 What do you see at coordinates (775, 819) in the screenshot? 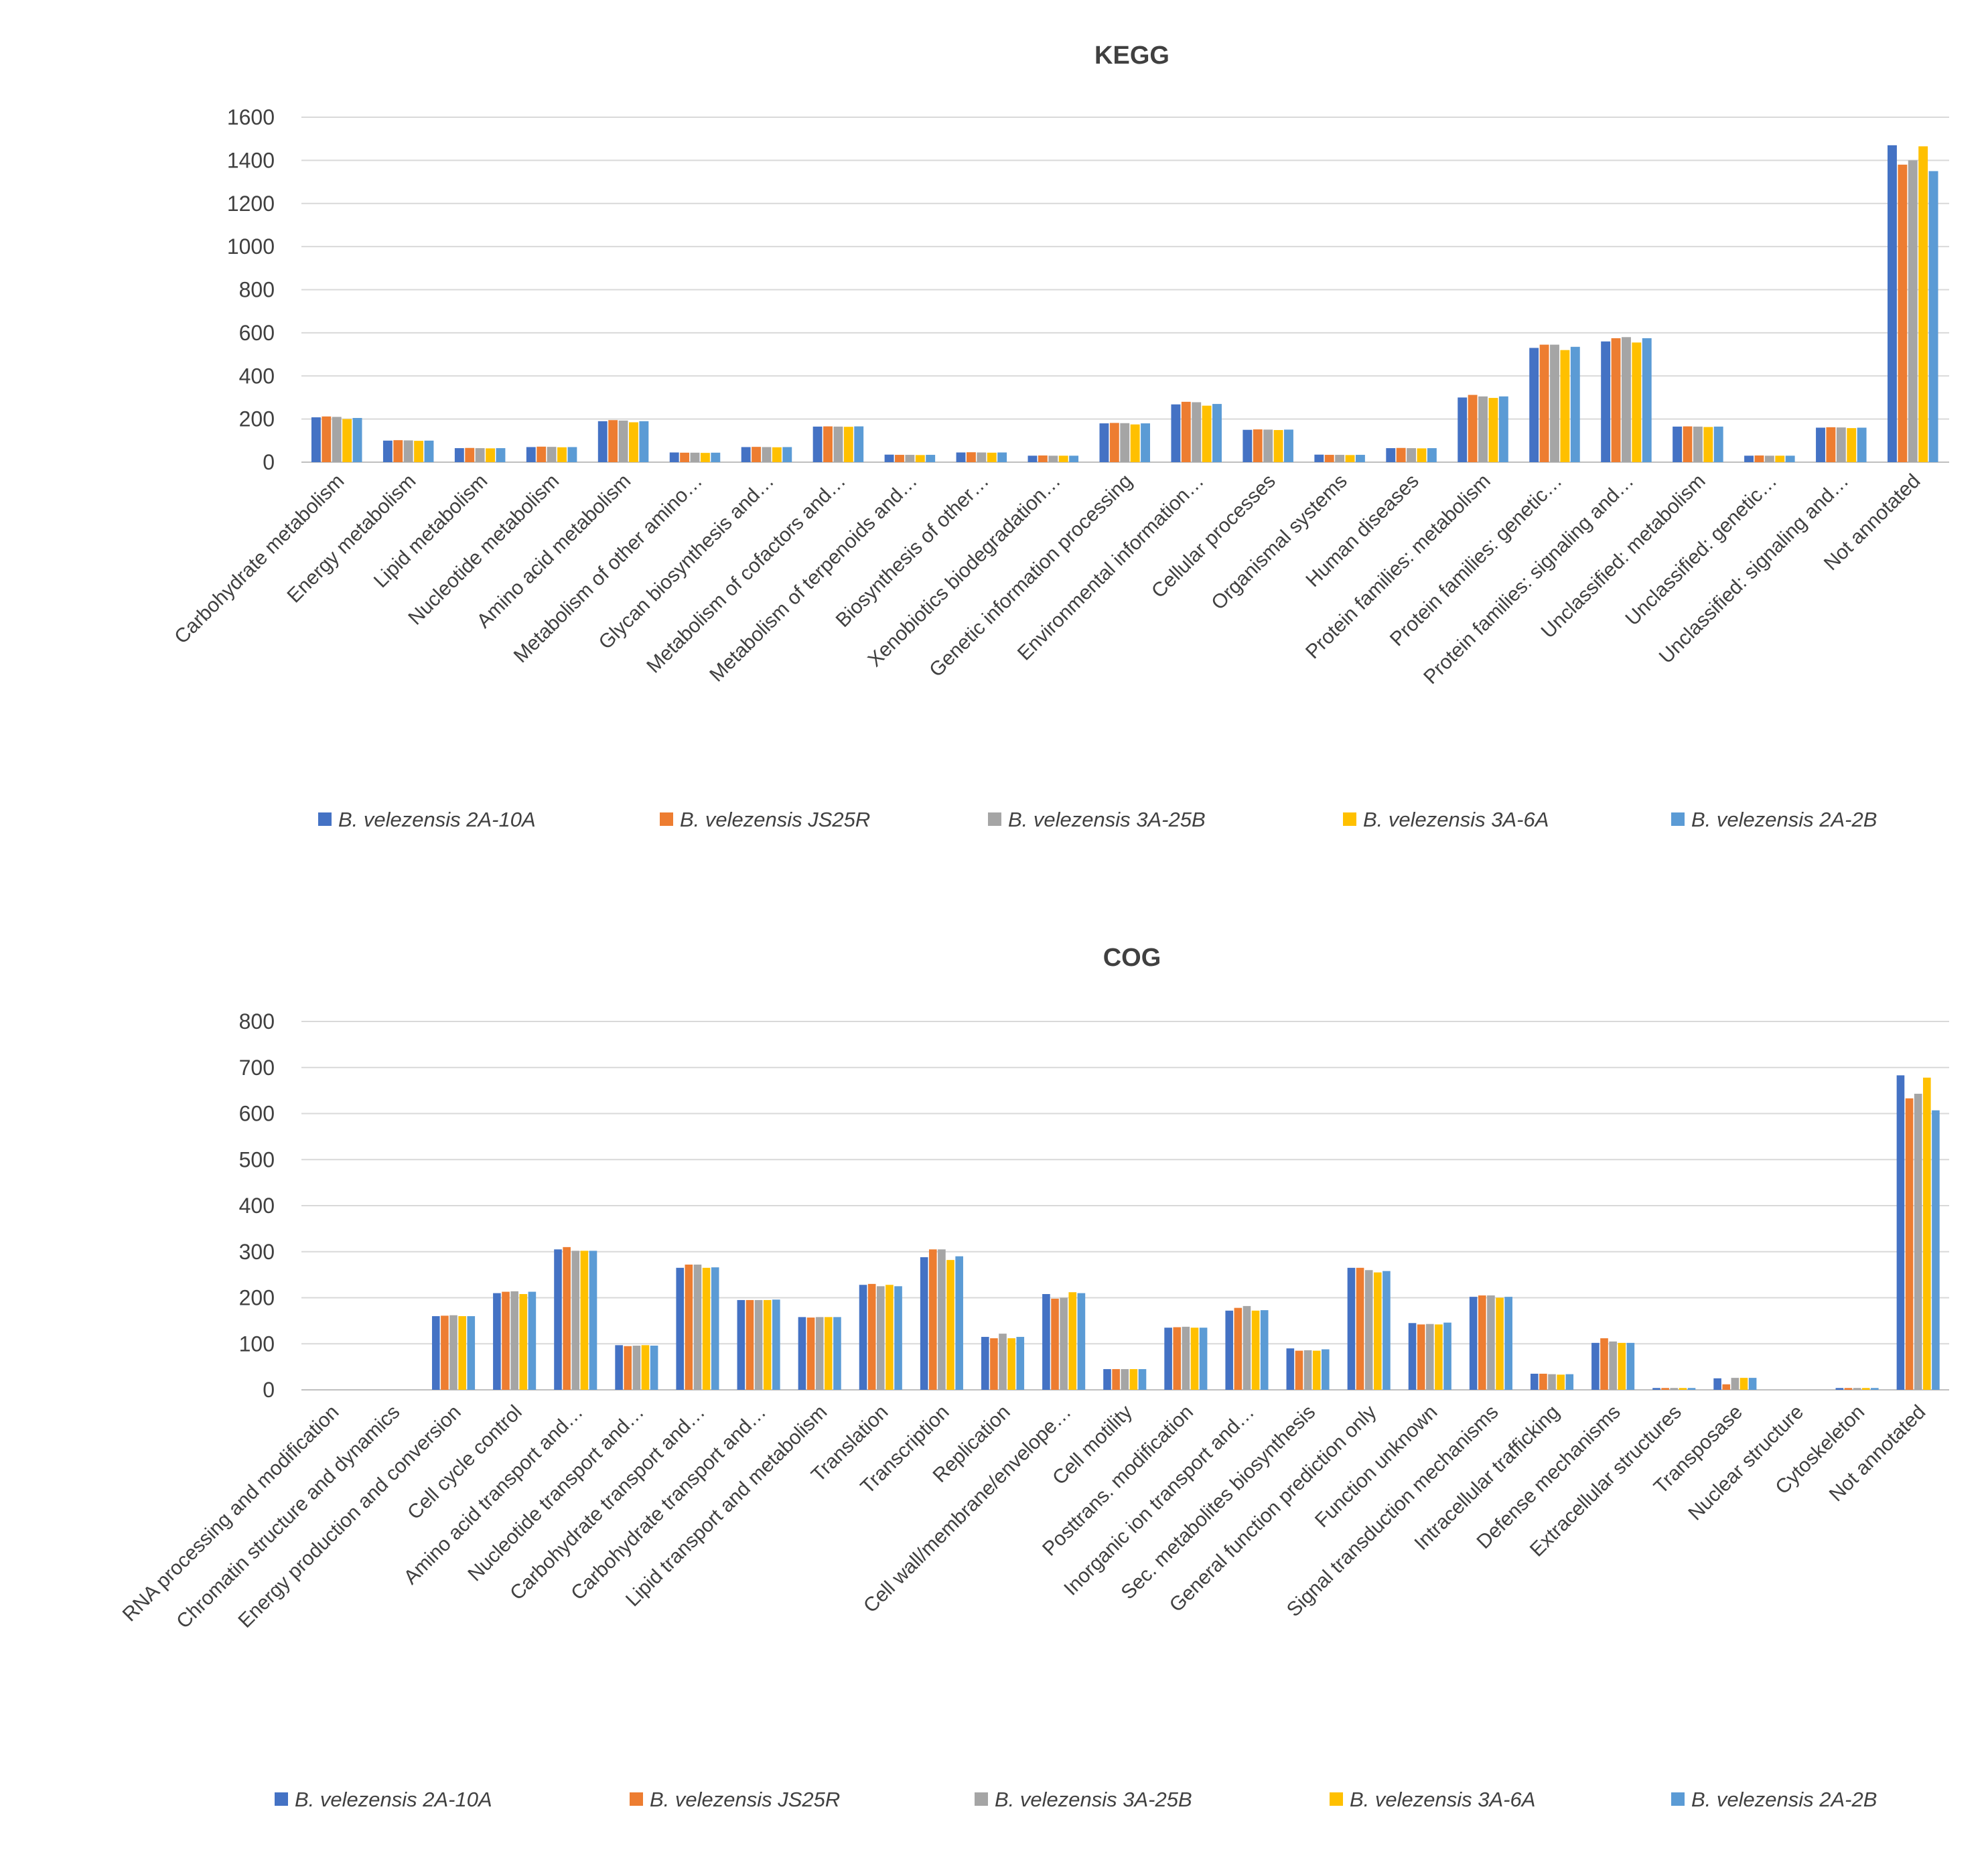
I see `kegg-legend-label: B. velezensis JS25R` at bounding box center [775, 819].